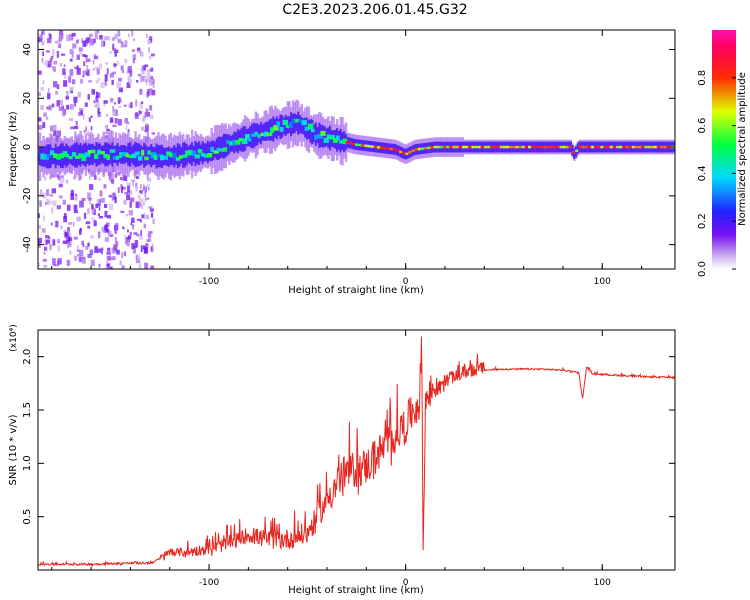 The width and height of the screenshot is (750, 600). Describe the element at coordinates (27, 98) in the screenshot. I see `y-tick-label: 20` at that location.